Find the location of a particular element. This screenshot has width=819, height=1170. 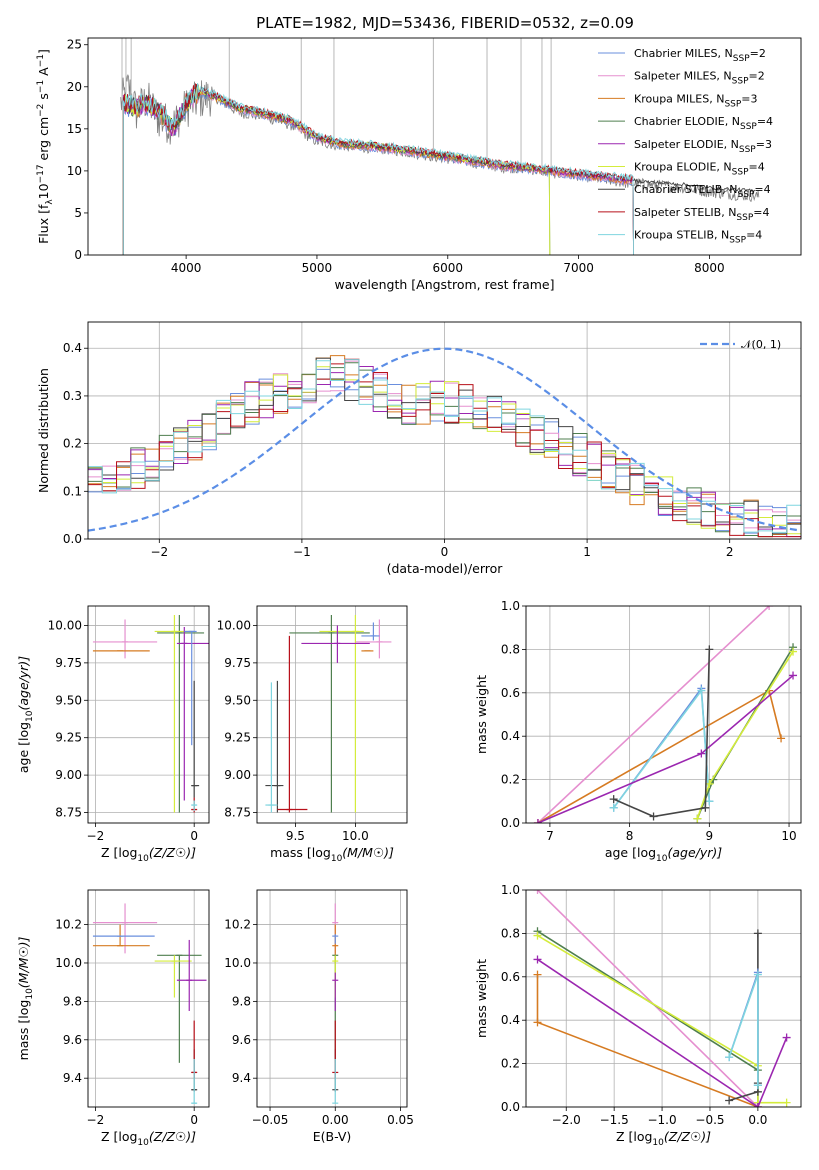

y-tick-label: 15 is located at coordinates (74, 129).